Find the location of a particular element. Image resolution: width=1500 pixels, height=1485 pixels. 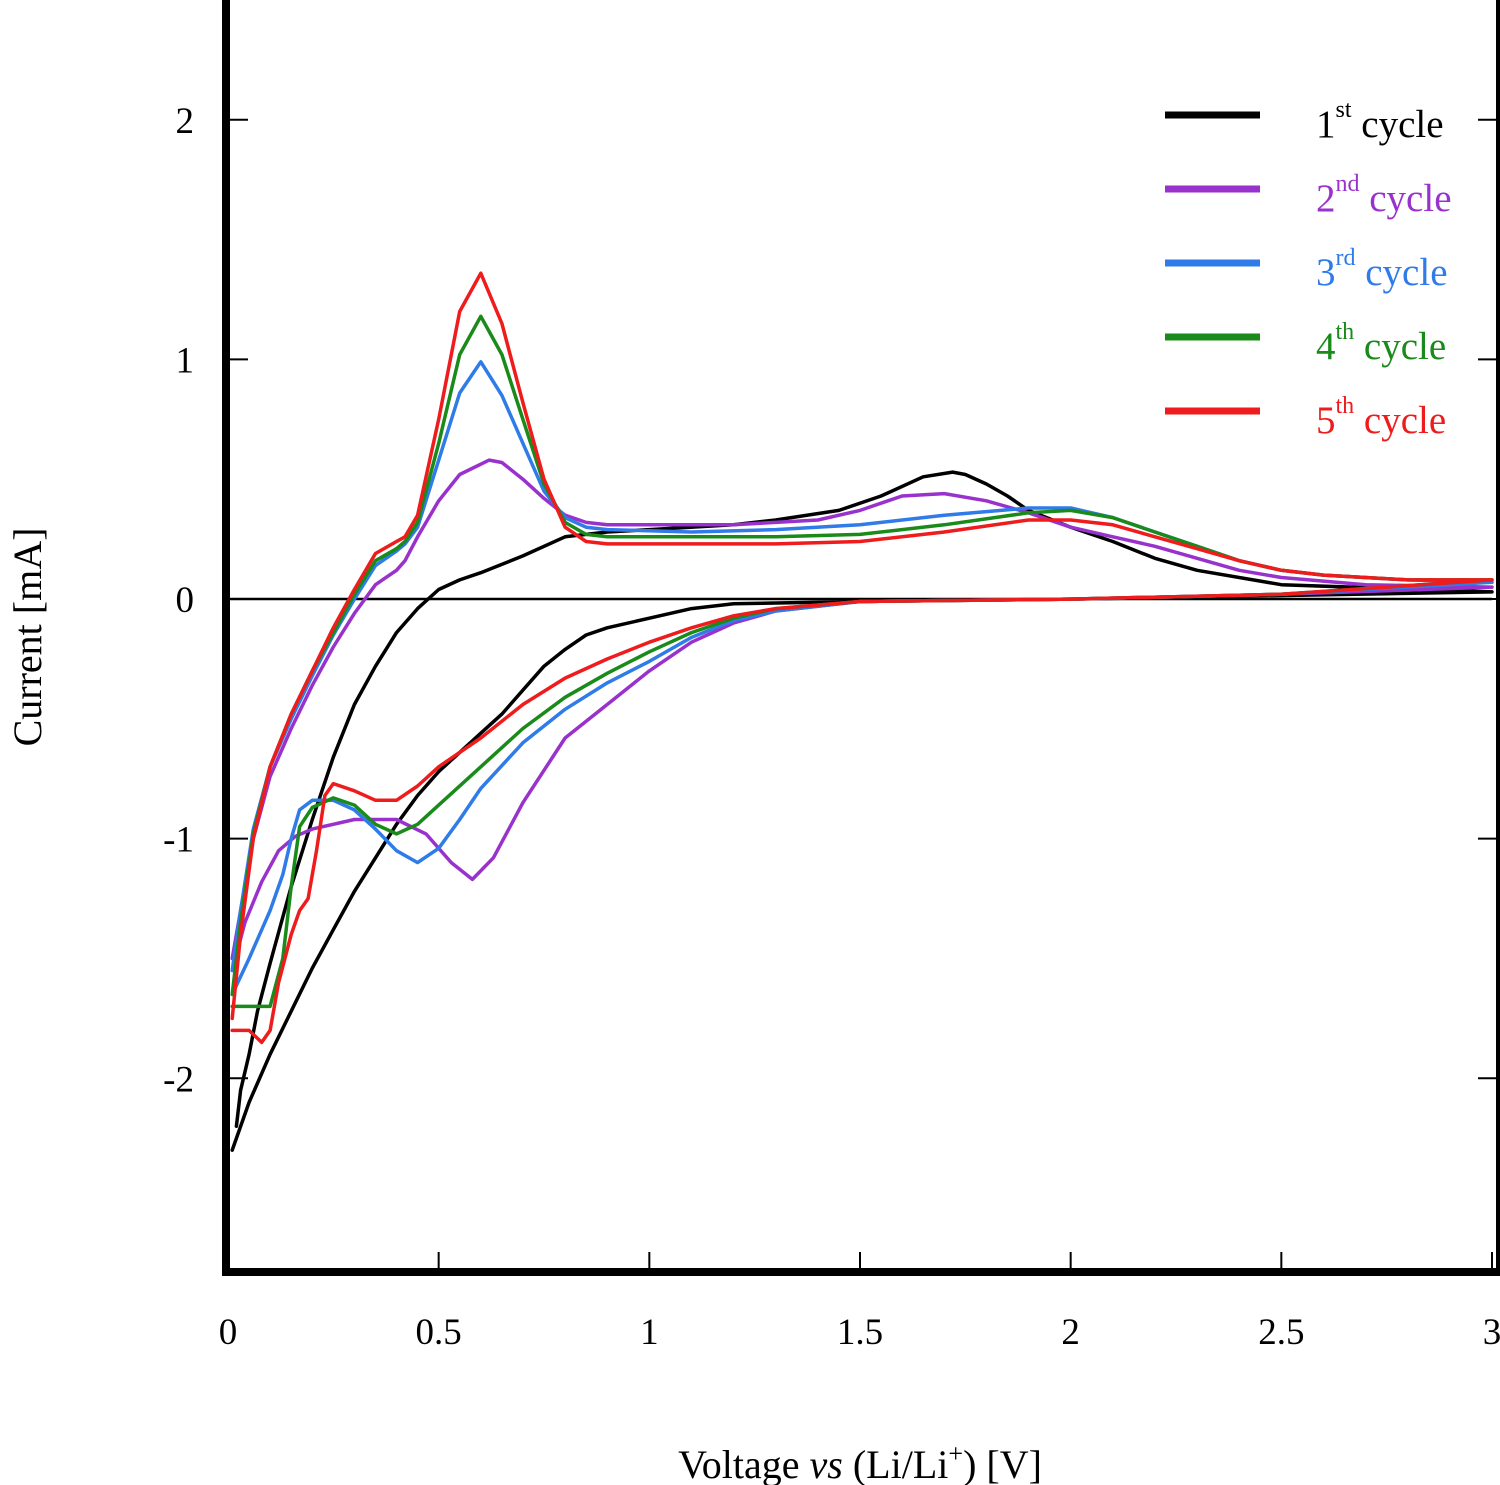

y-tick-label: -1 is located at coordinates (178, 840).